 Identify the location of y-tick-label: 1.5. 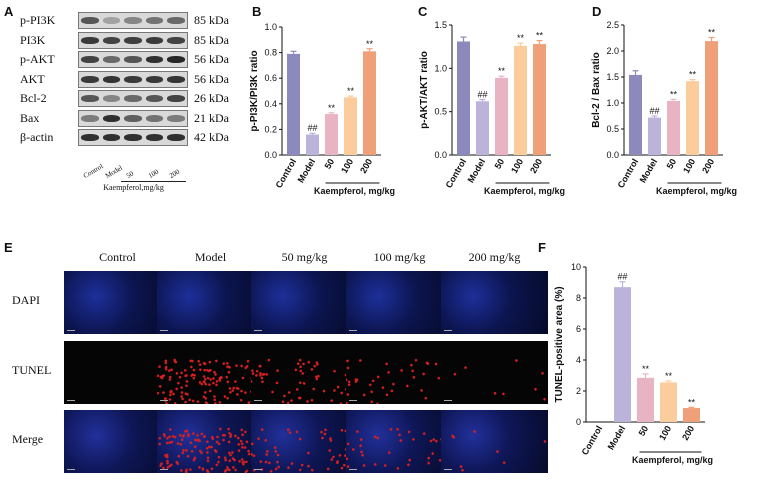
(612, 77).